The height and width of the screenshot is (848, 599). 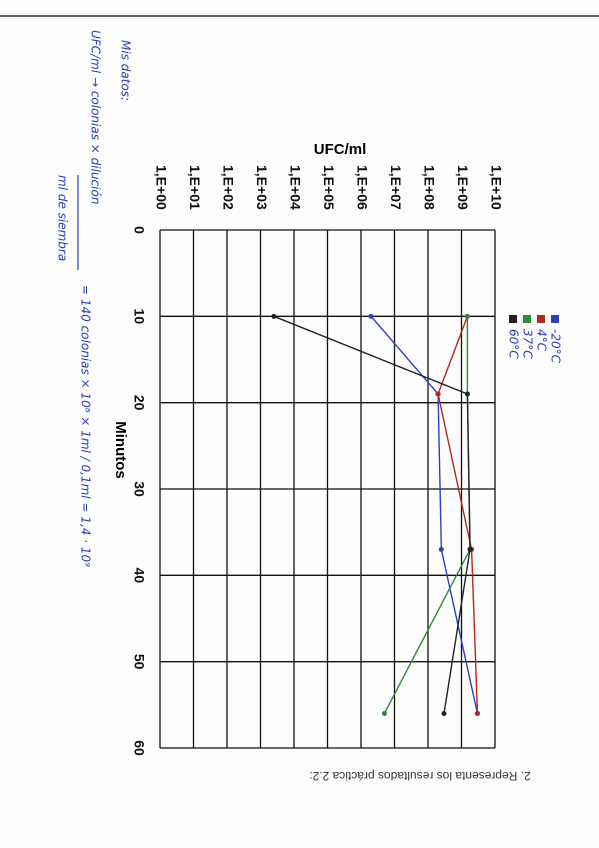 What do you see at coordinates (139, 317) in the screenshot?
I see `x-tick-label: 10` at bounding box center [139, 317].